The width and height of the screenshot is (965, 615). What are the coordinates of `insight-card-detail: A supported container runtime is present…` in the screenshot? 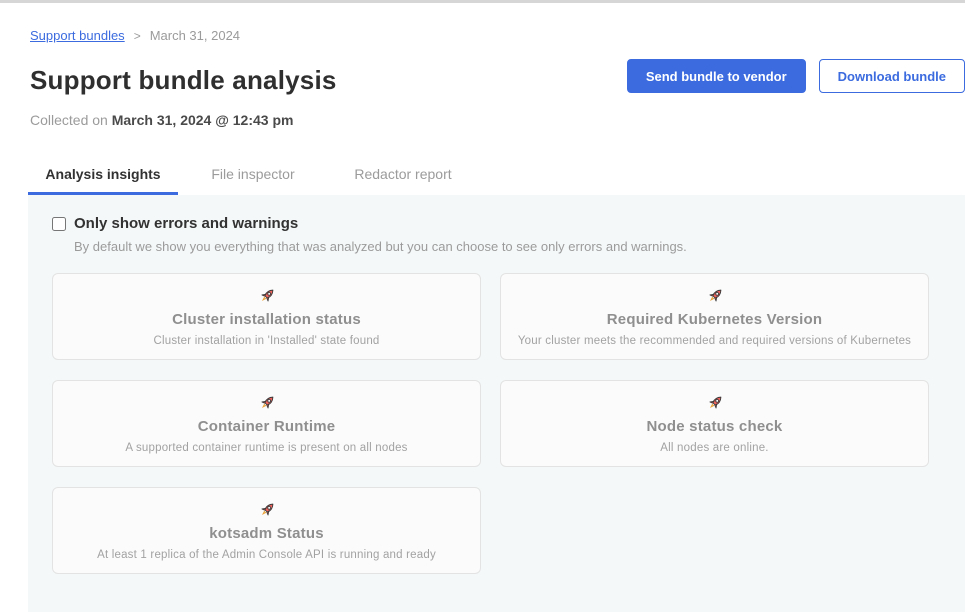 It's located at (266, 448).